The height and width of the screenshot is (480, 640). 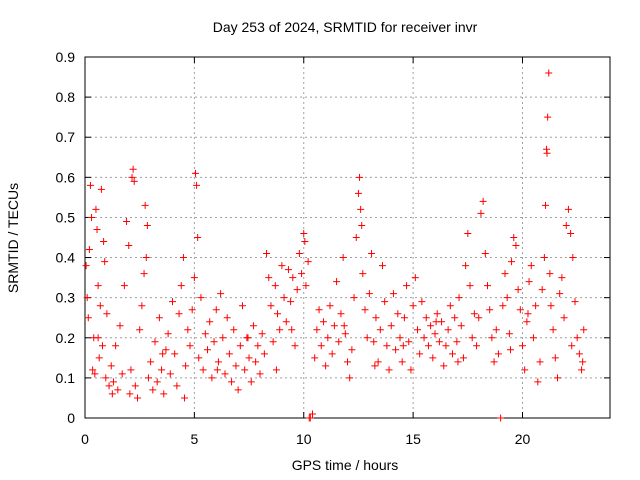 What do you see at coordinates (85, 439) in the screenshot?
I see `x-tick-label: 0` at bounding box center [85, 439].